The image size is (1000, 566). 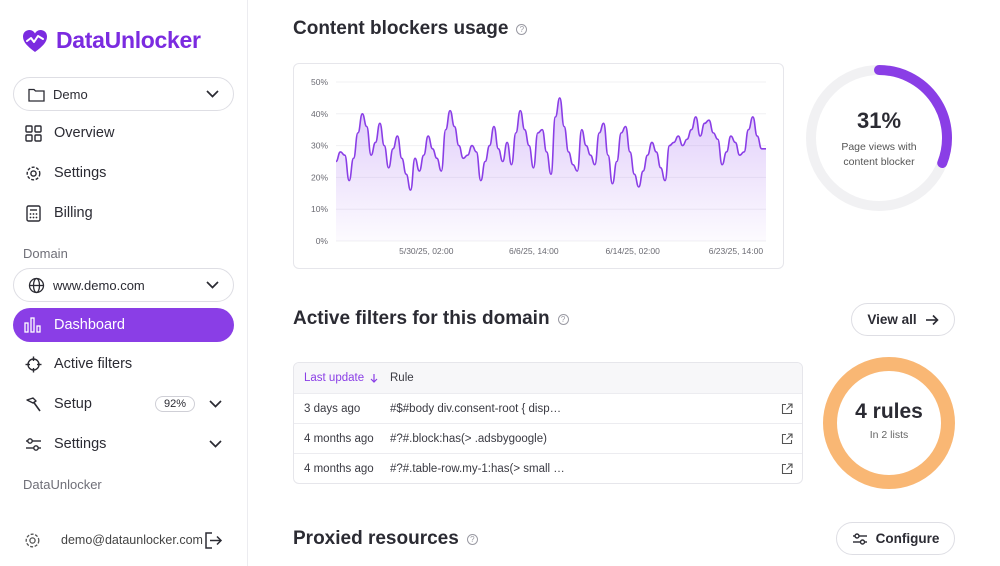 I want to click on table-header: Last update Rule, so click(x=548, y=378).